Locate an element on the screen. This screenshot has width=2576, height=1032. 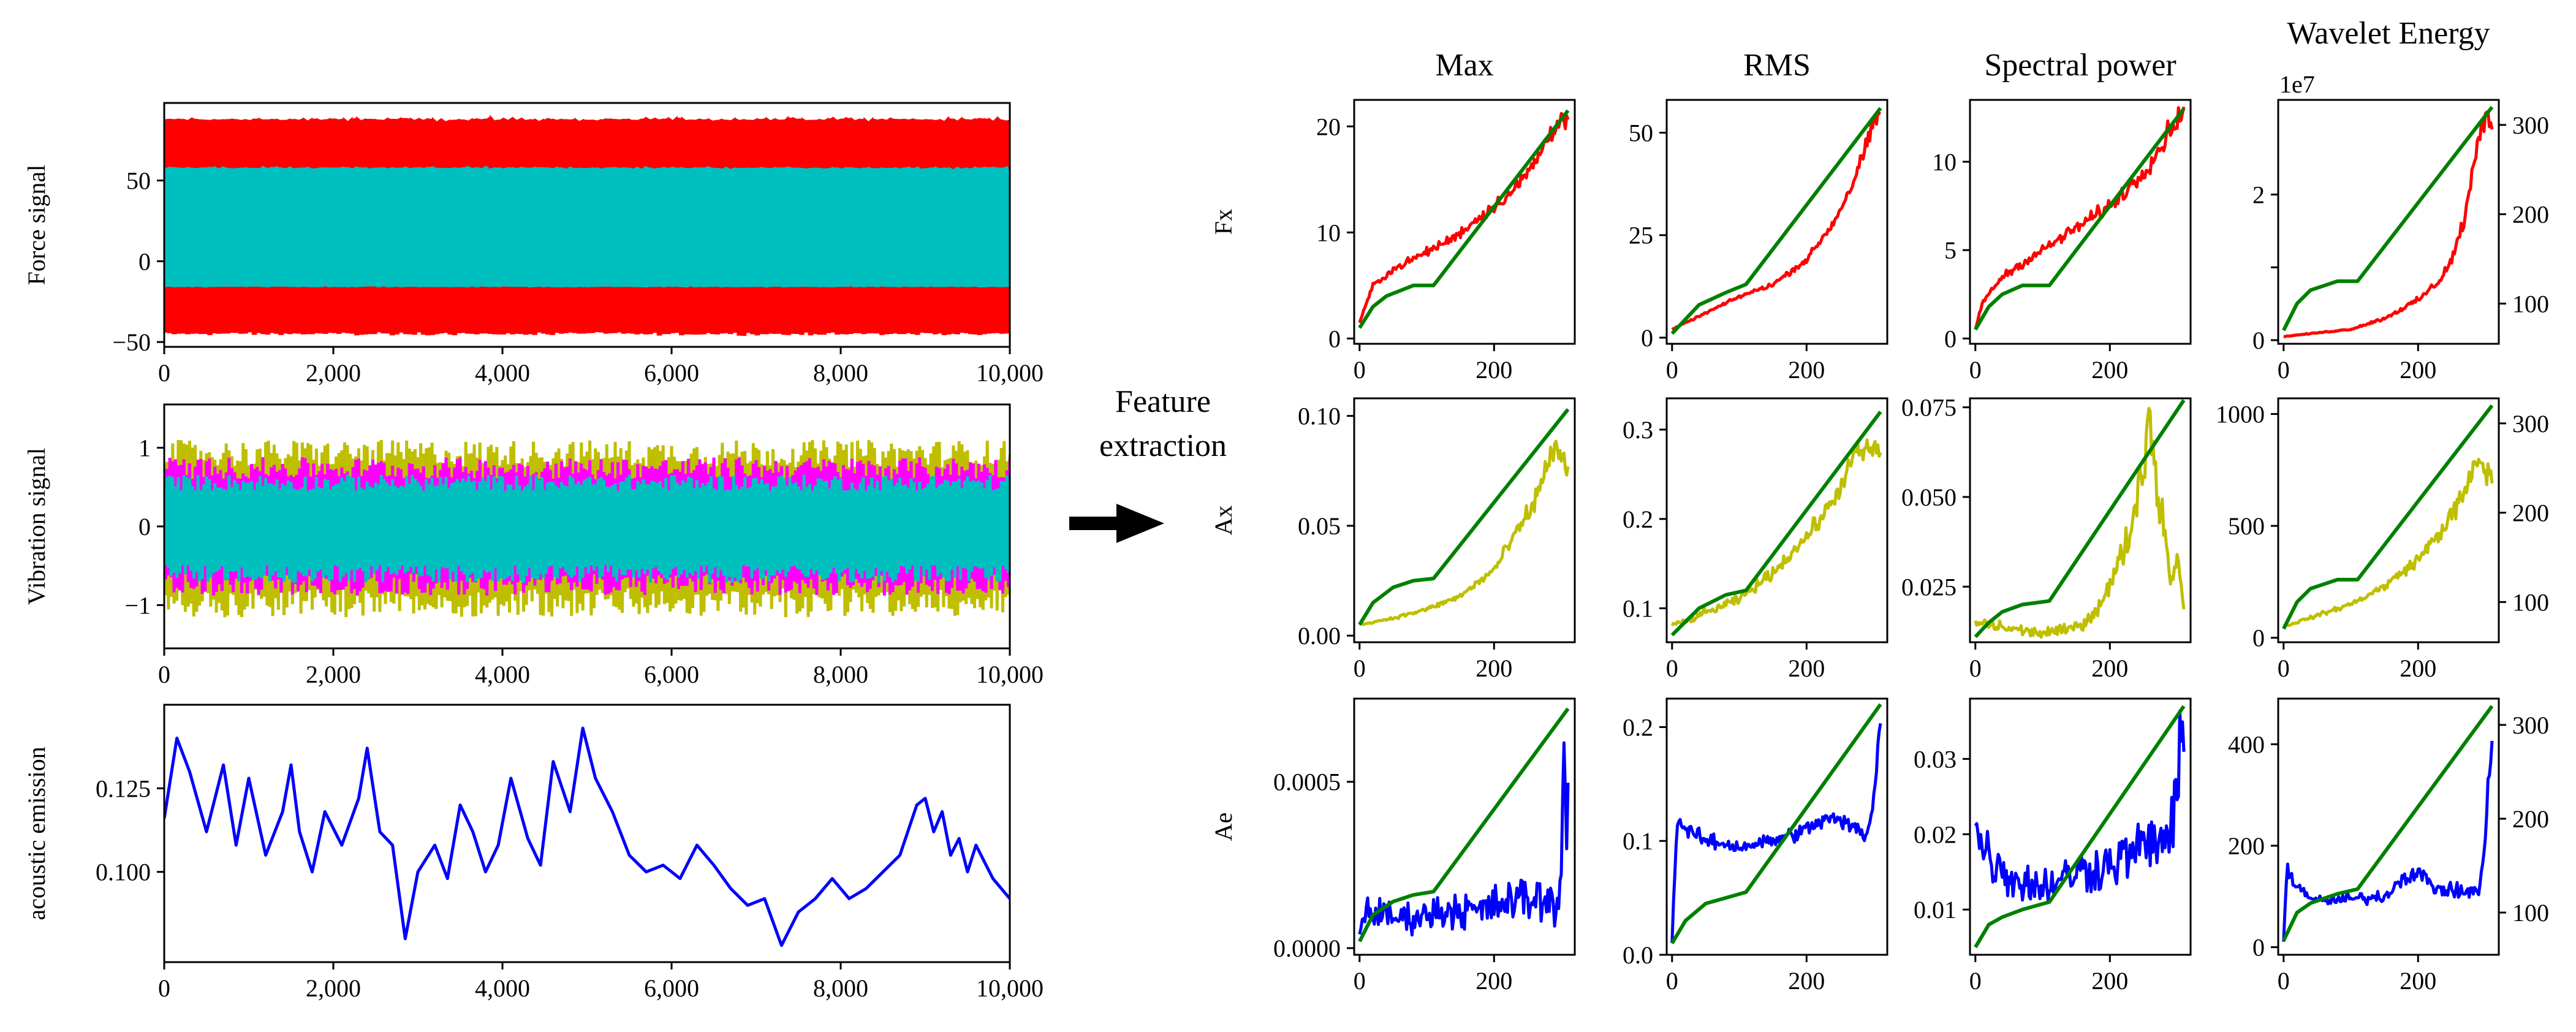
arrow-head is located at coordinates (1140, 523).